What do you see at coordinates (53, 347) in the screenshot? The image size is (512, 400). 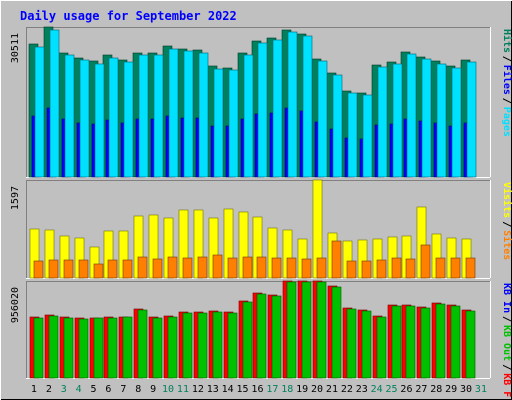 I see `bar-kb-out-day-2: KB Out 2: 608000` at bounding box center [53, 347].